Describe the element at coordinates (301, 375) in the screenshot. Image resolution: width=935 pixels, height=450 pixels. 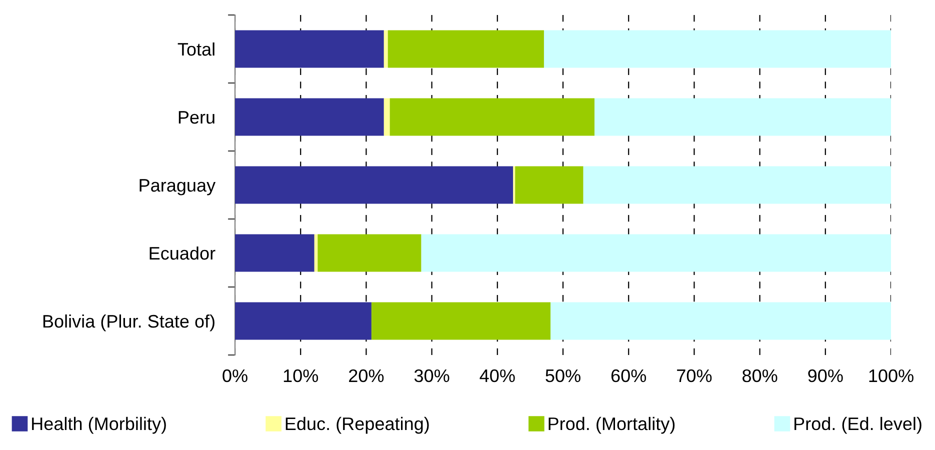
I see `x-tick-label: 10%` at that location.